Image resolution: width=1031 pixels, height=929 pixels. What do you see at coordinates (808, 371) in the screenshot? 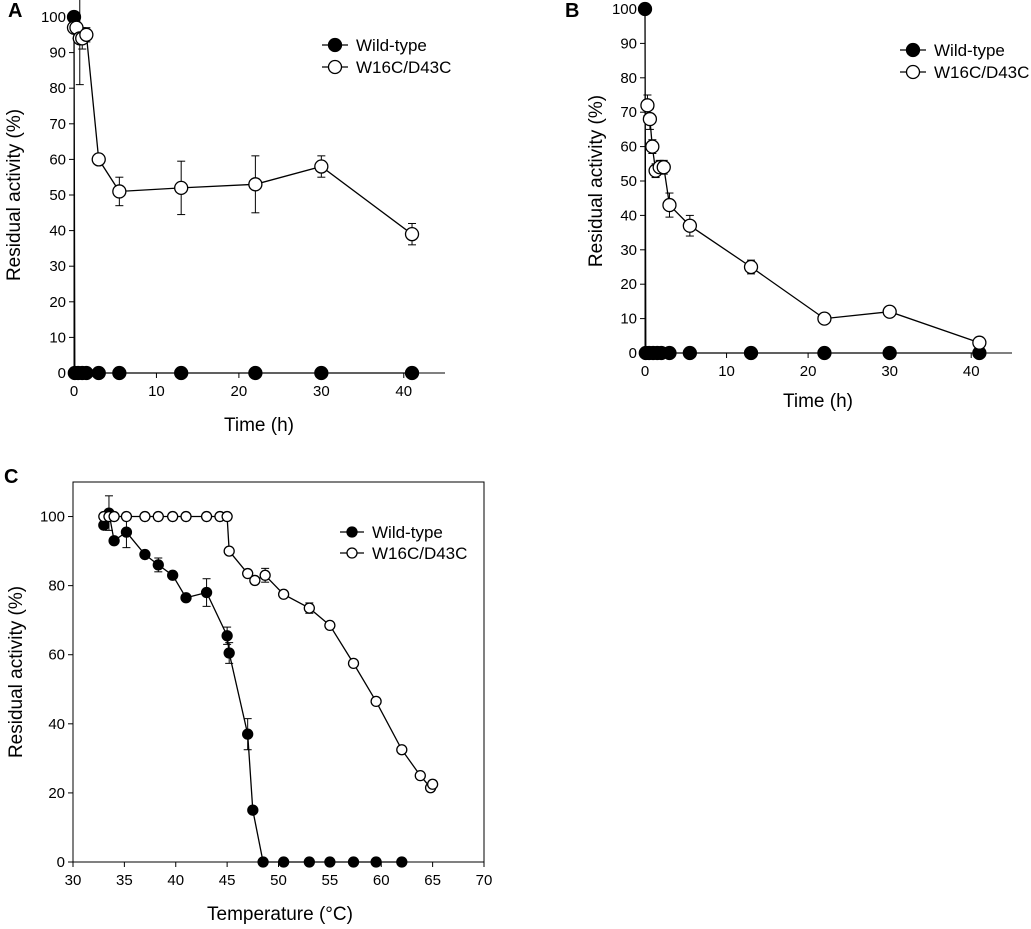
I see `x-tick-label: 20` at bounding box center [808, 371].